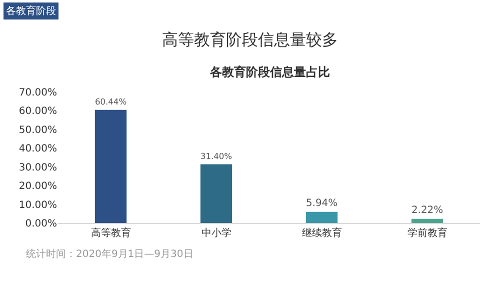 This screenshot has height=281, width=500. What do you see at coordinates (427, 233) in the screenshot?
I see `x-tick-label: 学前教育` at bounding box center [427, 233].